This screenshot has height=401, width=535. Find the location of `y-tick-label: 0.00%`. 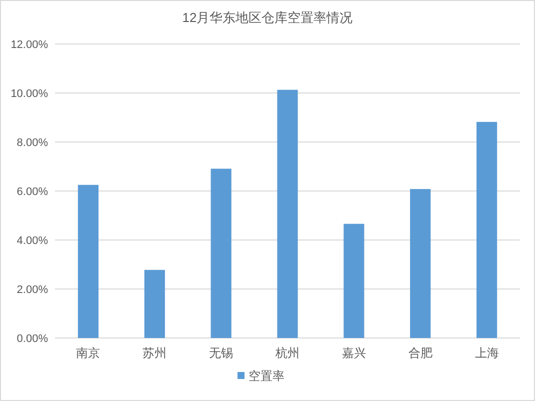

y-tick-label: 0.00% is located at coordinates (32, 339).